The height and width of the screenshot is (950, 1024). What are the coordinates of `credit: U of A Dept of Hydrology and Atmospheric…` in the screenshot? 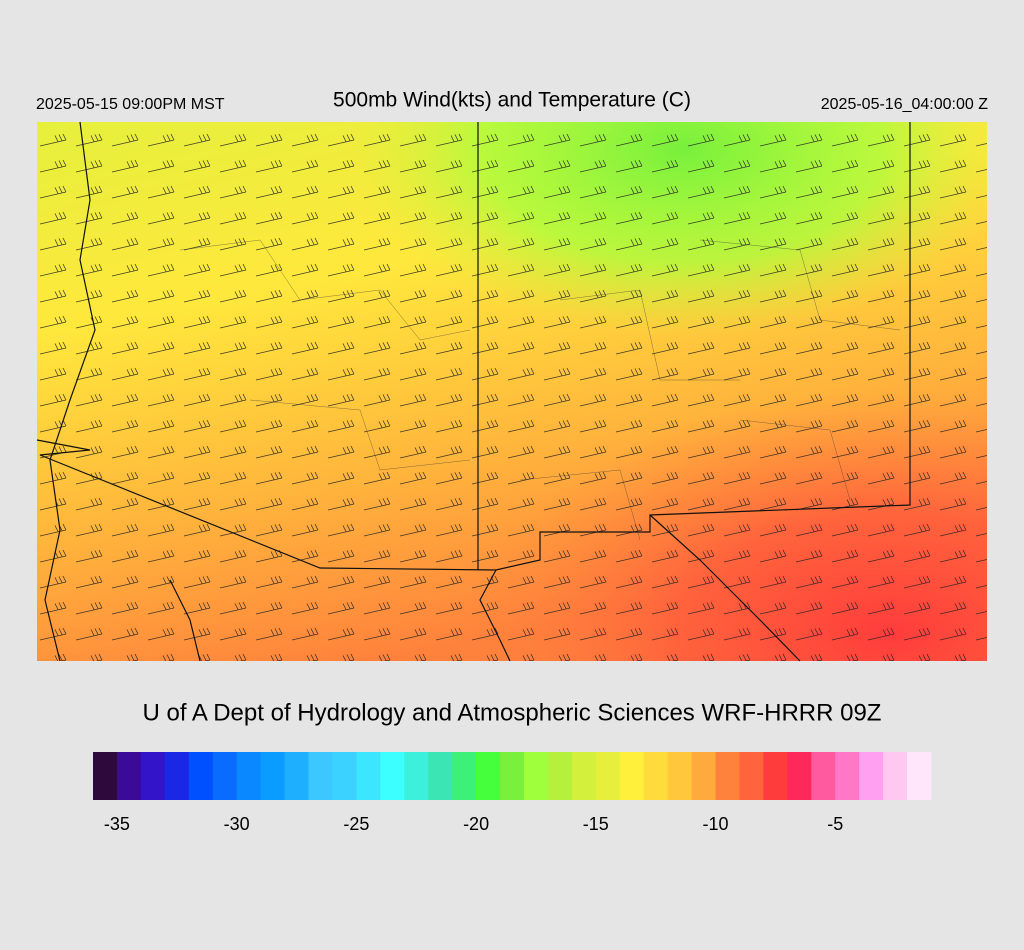 It's located at (512, 712).